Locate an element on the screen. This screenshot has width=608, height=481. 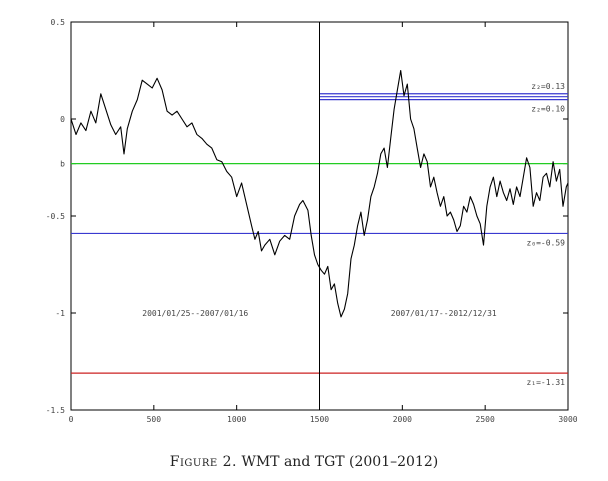
x-tick-label: 1000 is located at coordinates (236, 419).